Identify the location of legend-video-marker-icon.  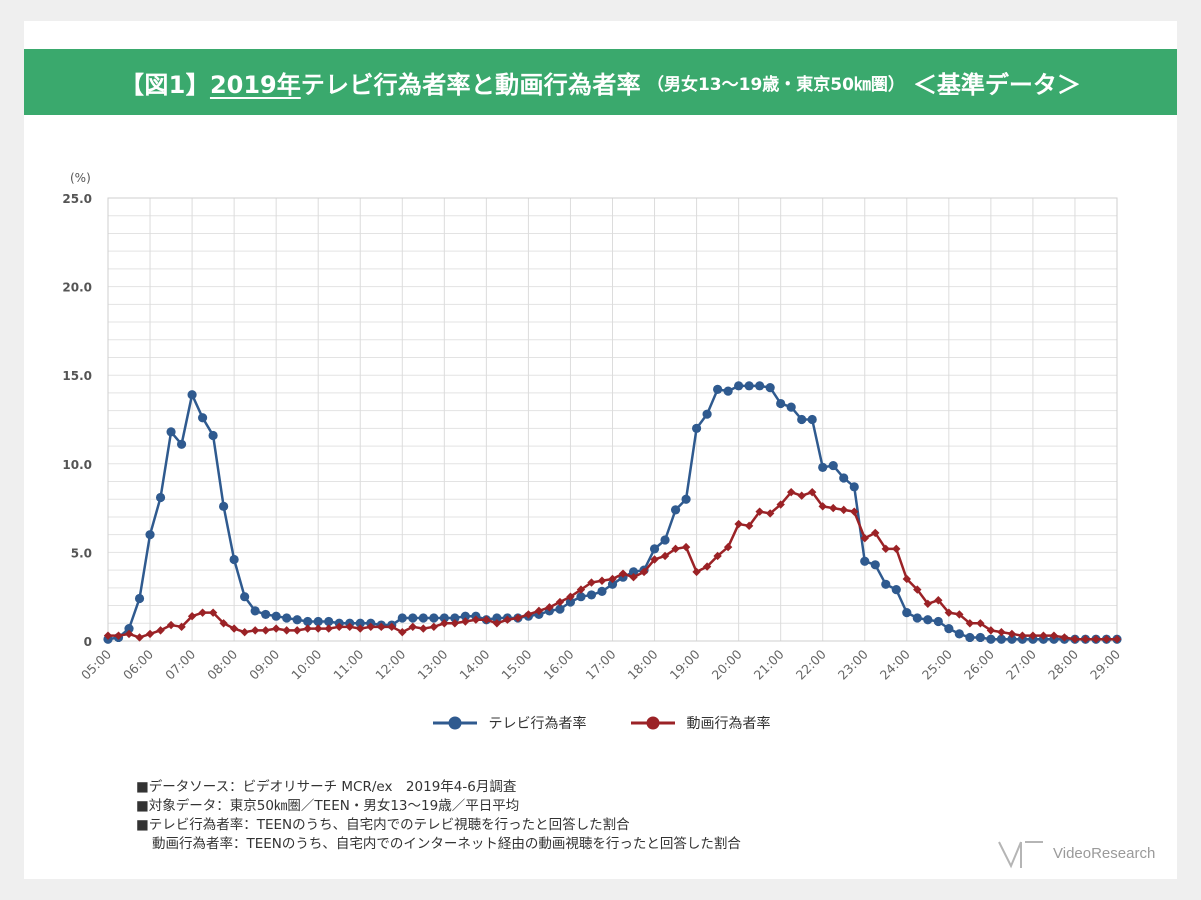
(652, 723).